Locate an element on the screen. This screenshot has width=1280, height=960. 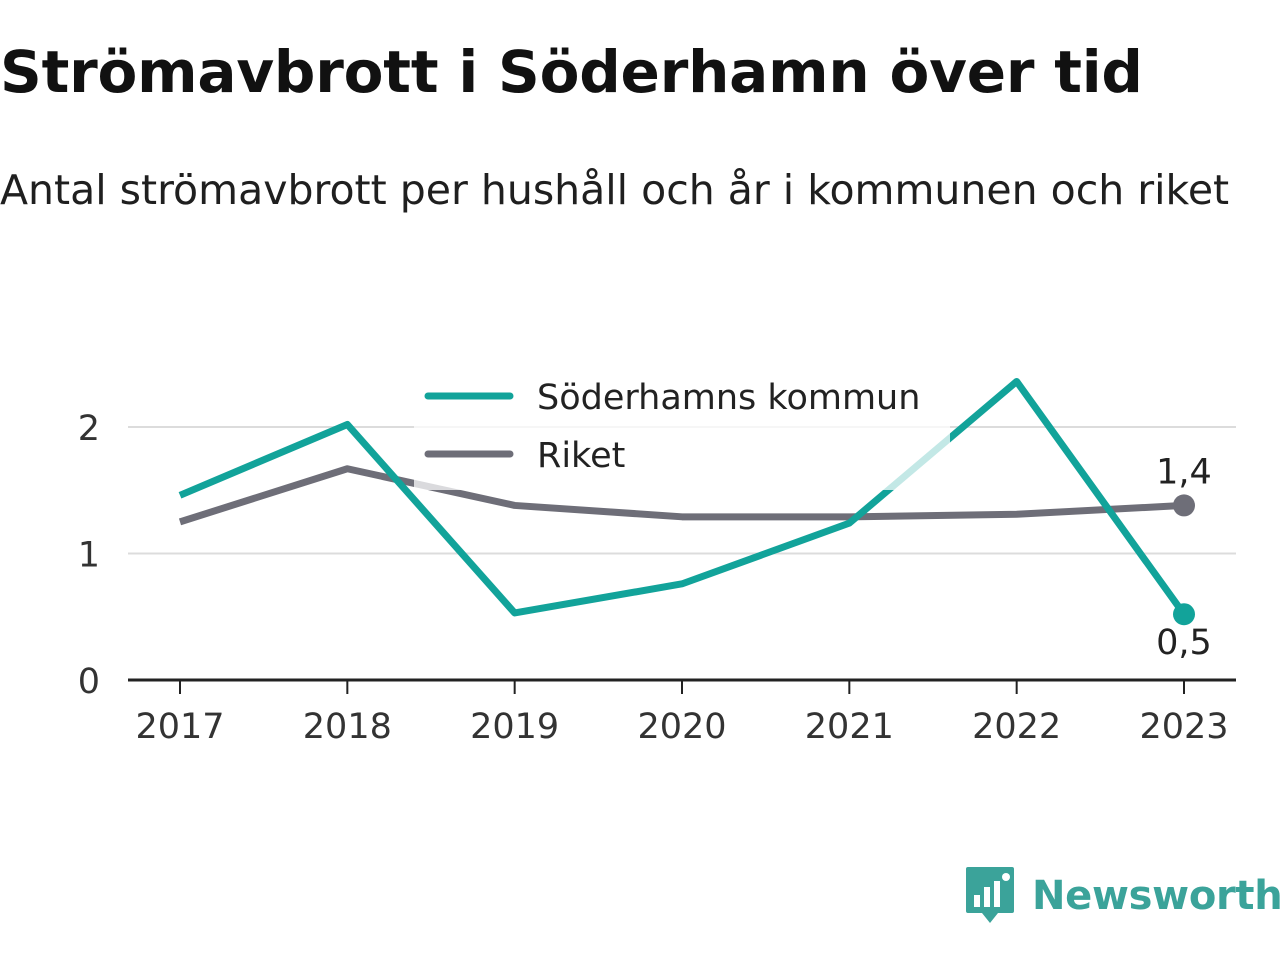
y-tick-label: 0 is located at coordinates (89, 682).